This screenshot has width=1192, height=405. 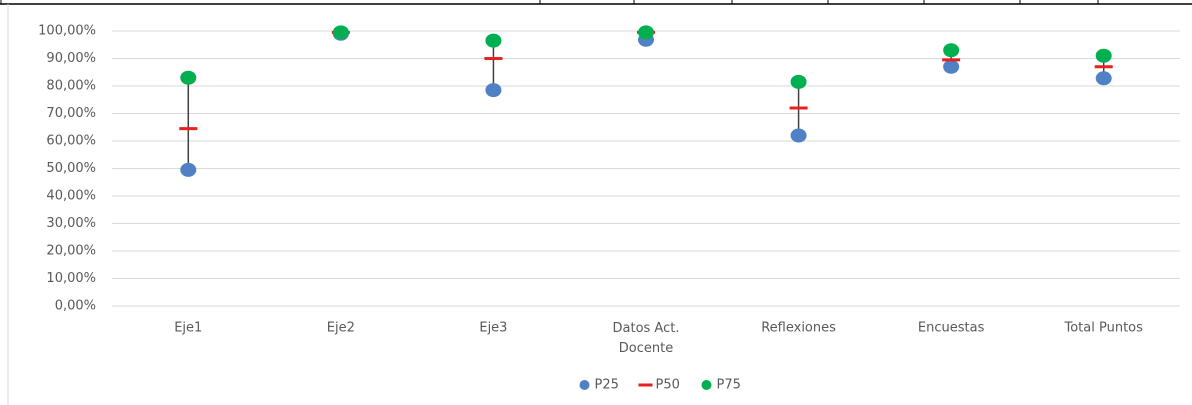 I want to click on legend-label: P25, so click(x=607, y=385).